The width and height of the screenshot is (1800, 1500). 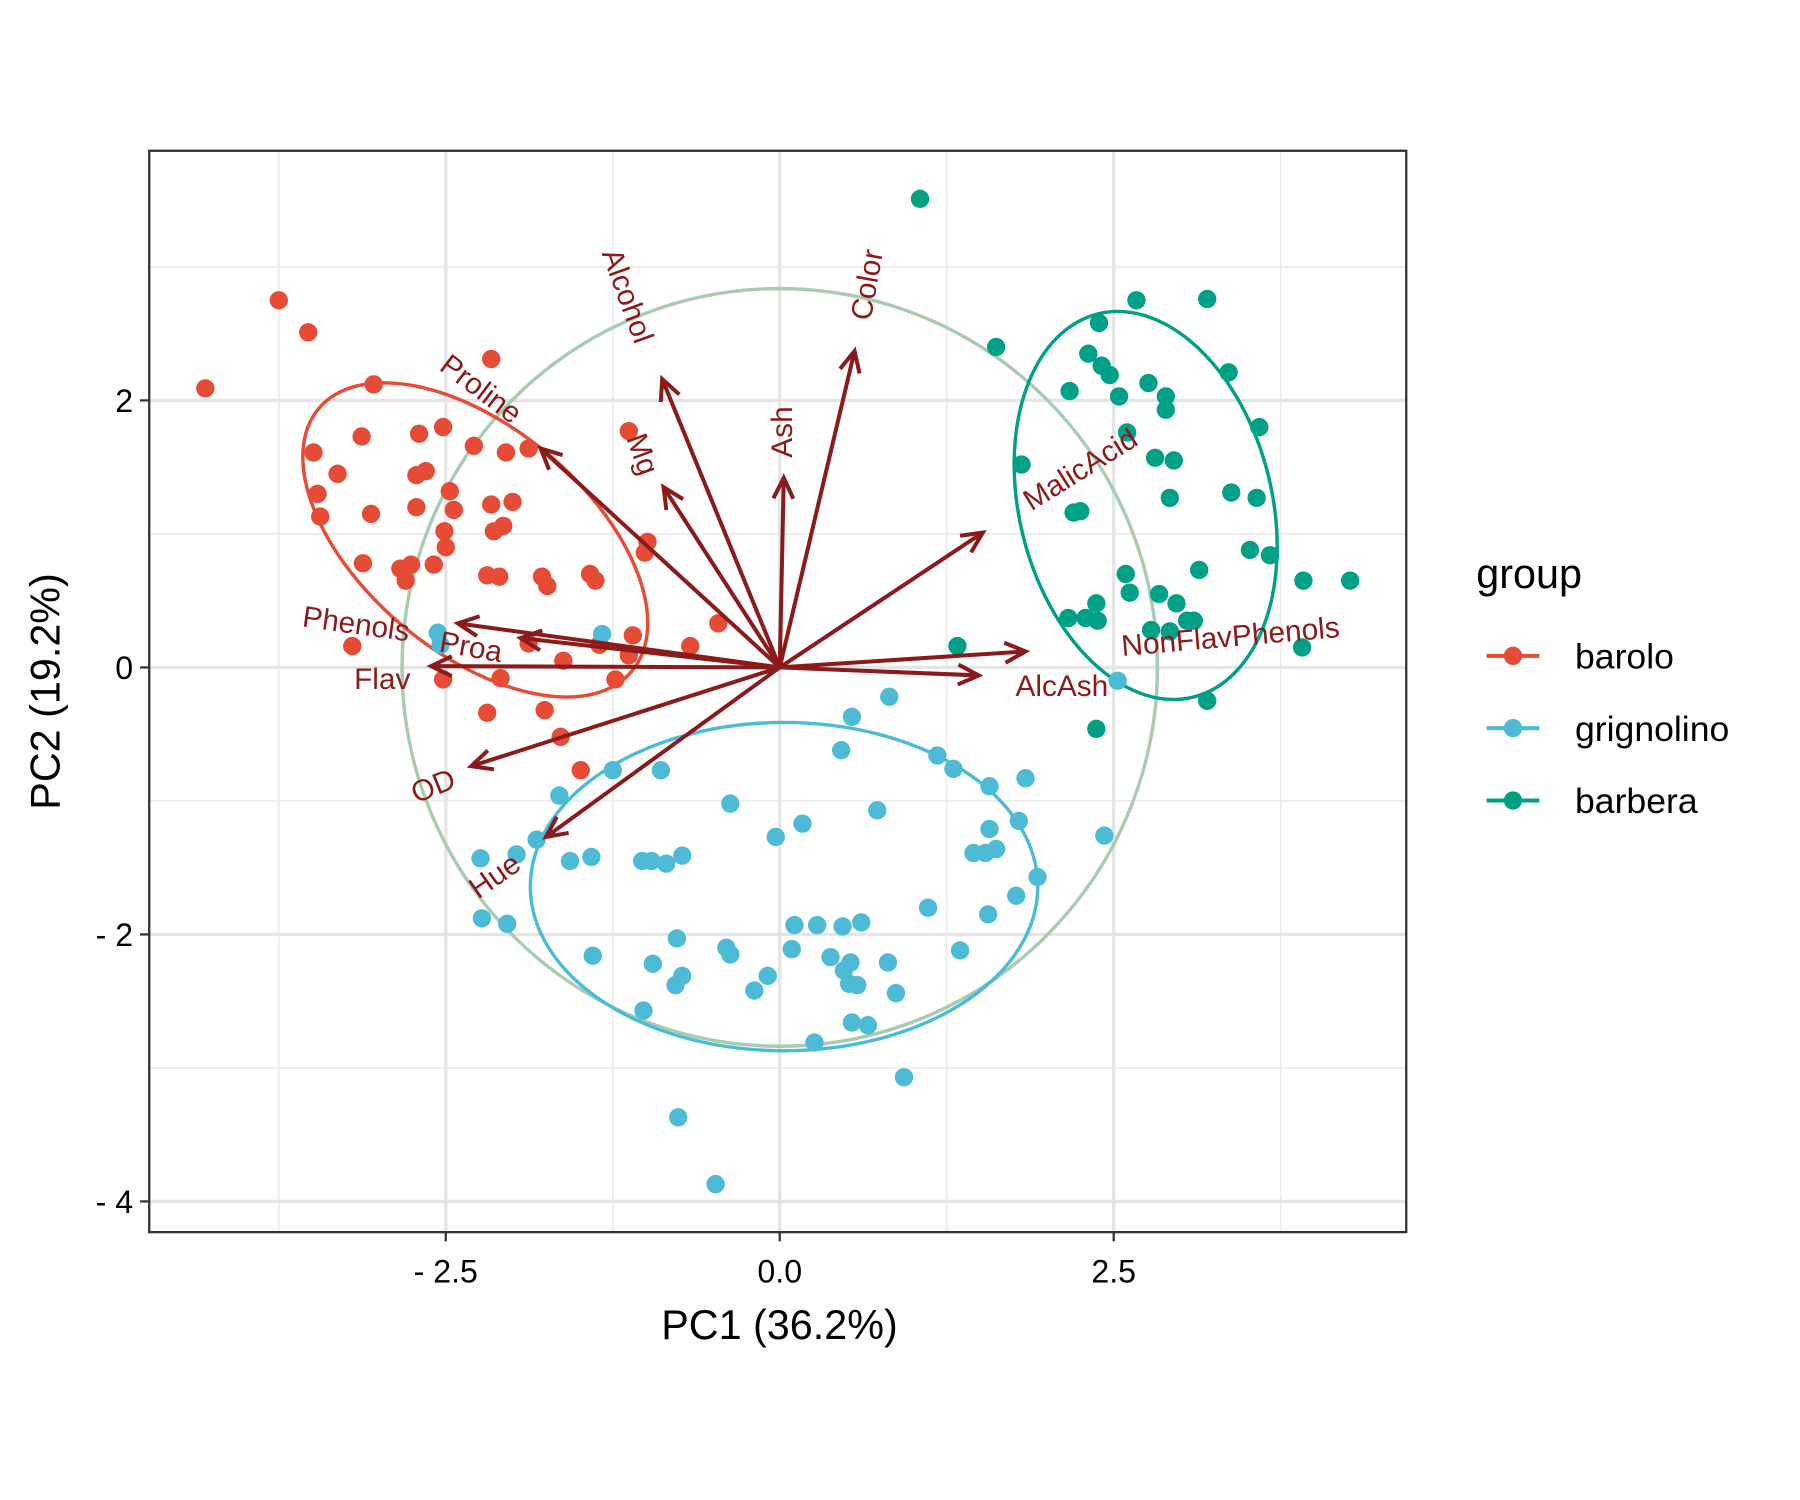 I want to click on arrow-alcohol-shaft, so click(x=721, y=523).